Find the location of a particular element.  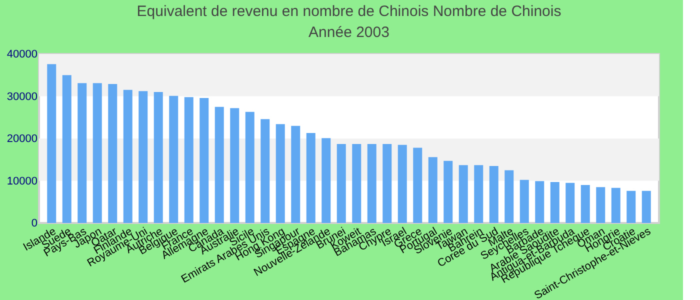

chart-subtitle: Année 2003 is located at coordinates (349, 32).